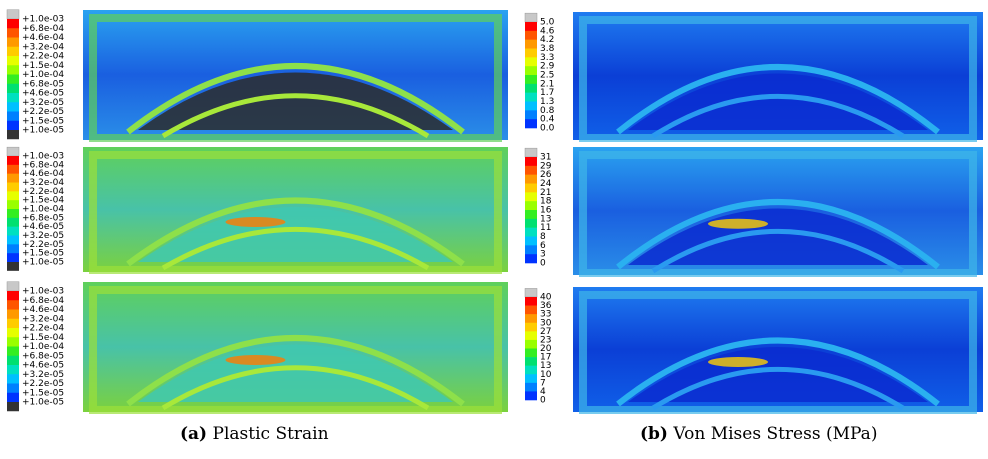  Describe the element at coordinates (546, 323) in the screenshot. I see `legend-label: 30` at that location.